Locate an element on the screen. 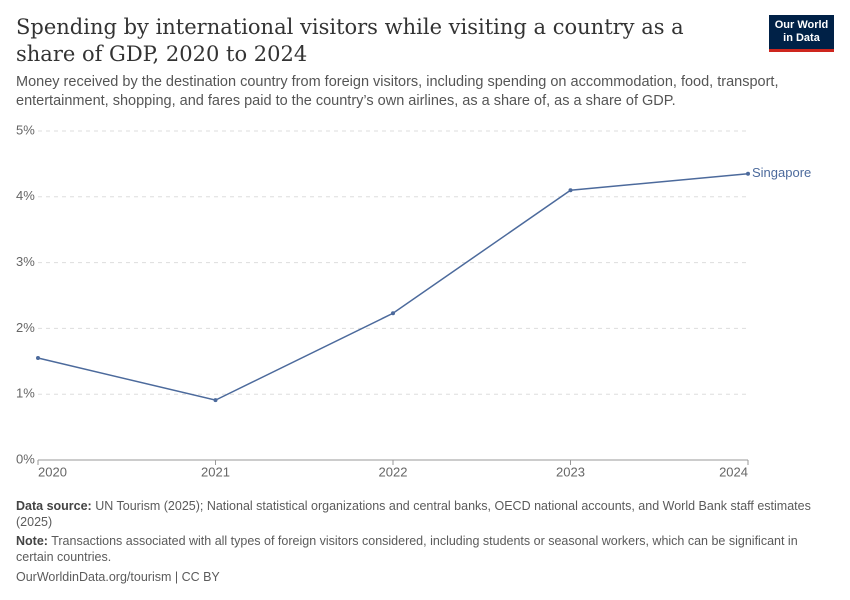 The width and height of the screenshot is (850, 600). y-tick-label: 2% is located at coordinates (25, 327).